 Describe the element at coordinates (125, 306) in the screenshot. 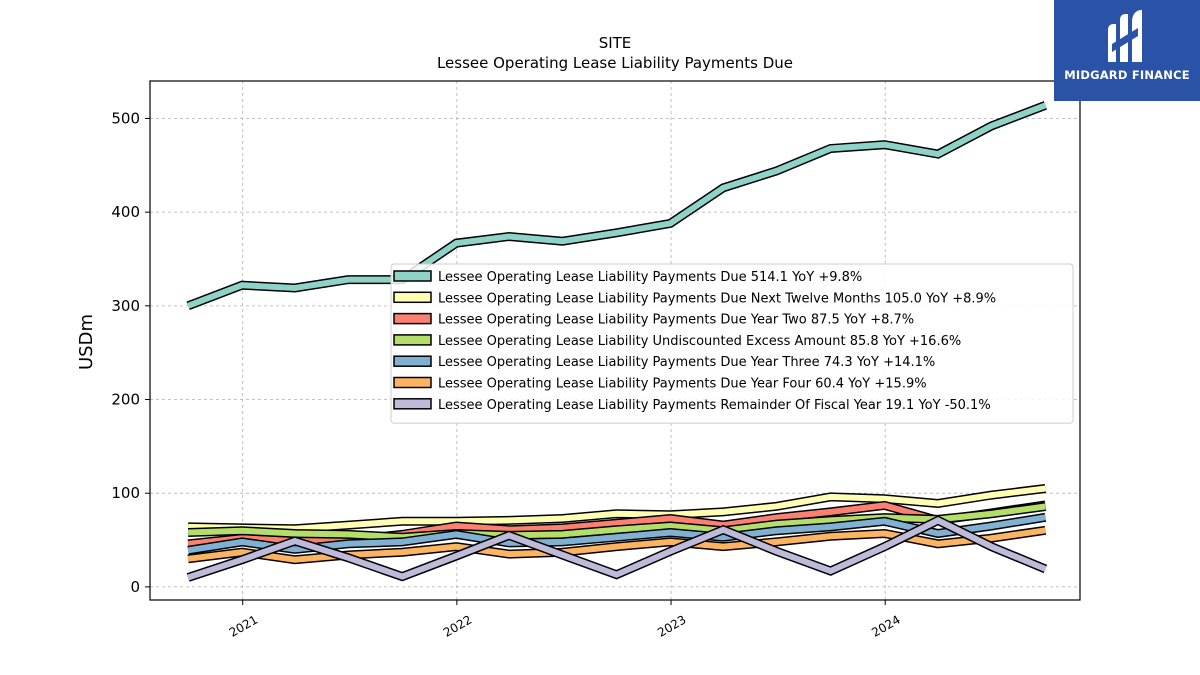

I see `y-tick-label: 300` at that location.